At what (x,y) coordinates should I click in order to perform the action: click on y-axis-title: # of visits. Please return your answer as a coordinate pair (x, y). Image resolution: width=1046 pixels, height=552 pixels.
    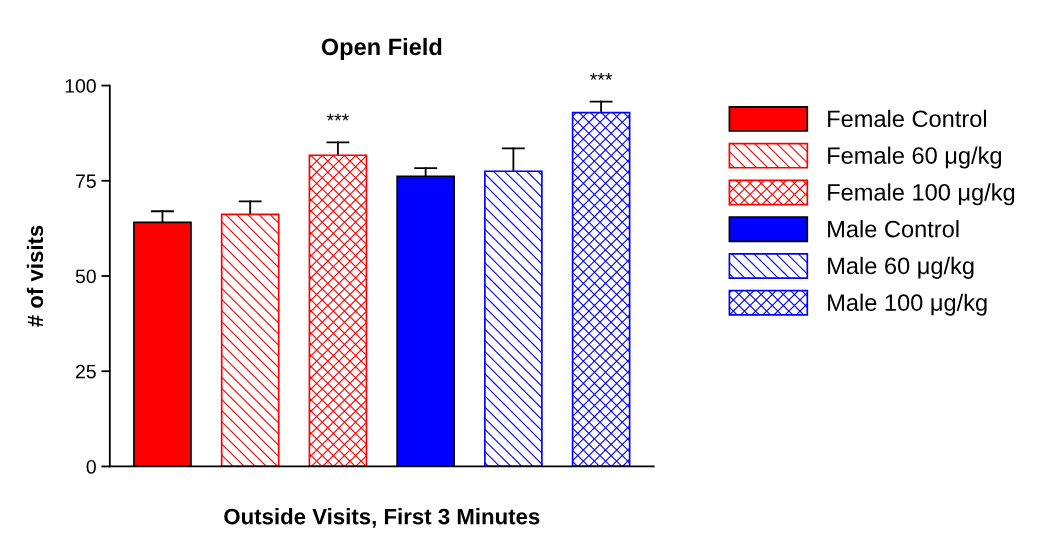
    Looking at the image, I should click on (35, 276).